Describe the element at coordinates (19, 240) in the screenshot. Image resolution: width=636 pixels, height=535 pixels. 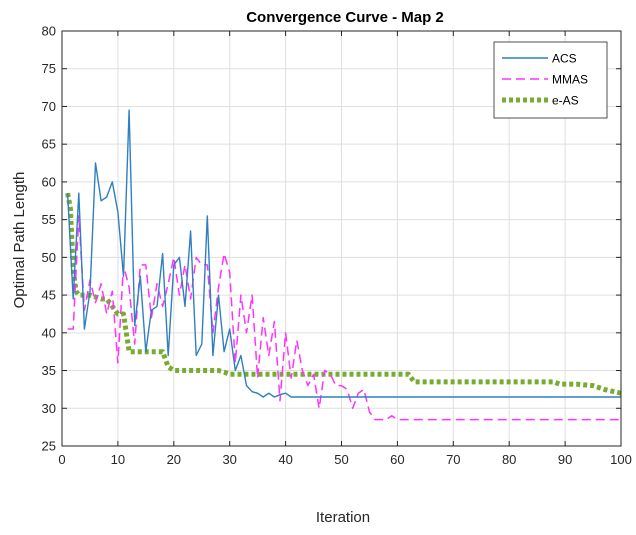
I see `y-axis-label: Optimal Path Length` at that location.